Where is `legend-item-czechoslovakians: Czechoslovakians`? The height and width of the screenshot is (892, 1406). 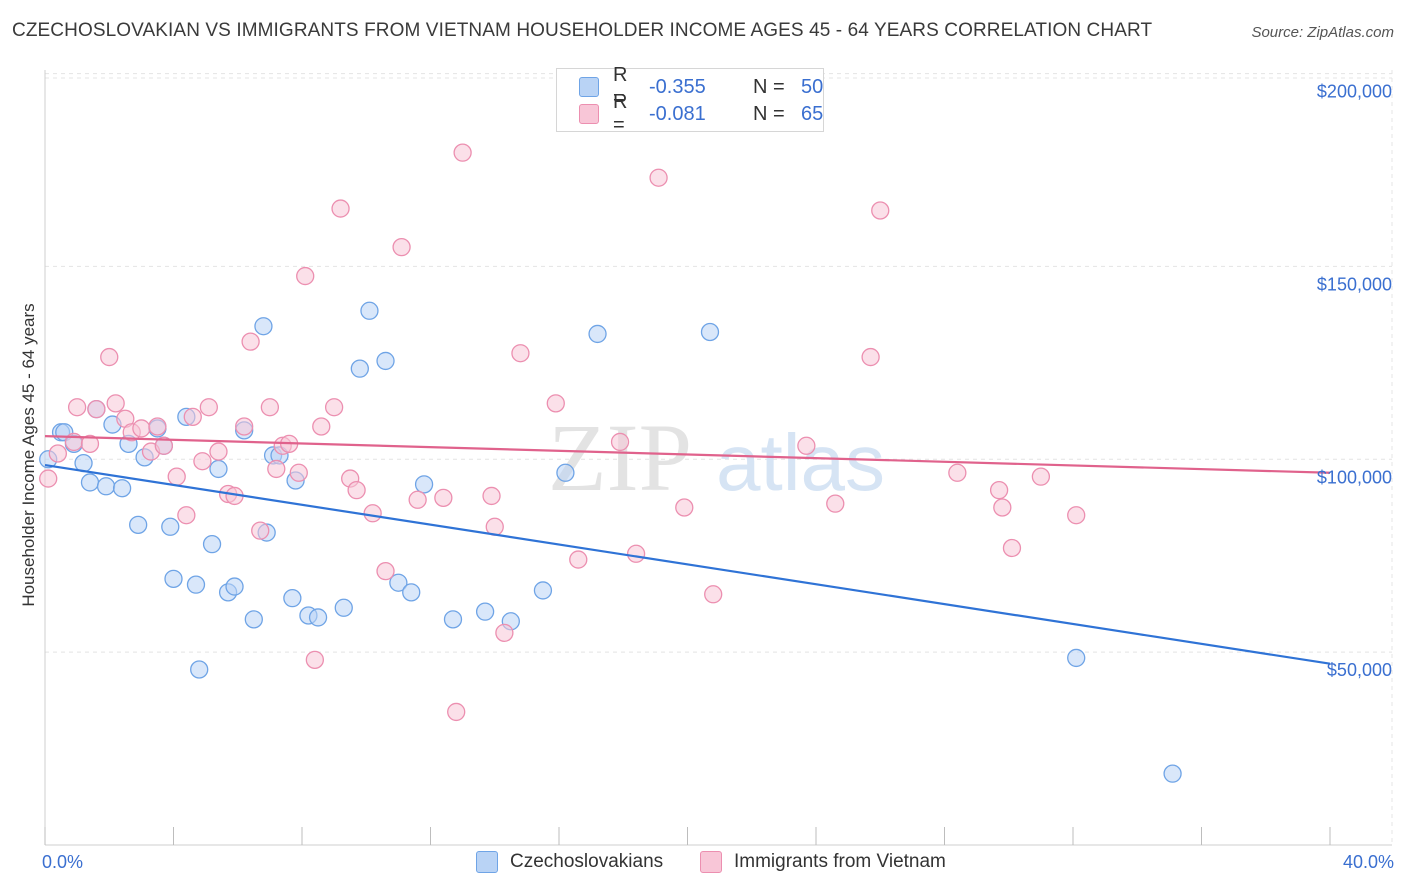 legend-item-czechoslovakians: Czechoslovakians is located at coordinates (569, 862).